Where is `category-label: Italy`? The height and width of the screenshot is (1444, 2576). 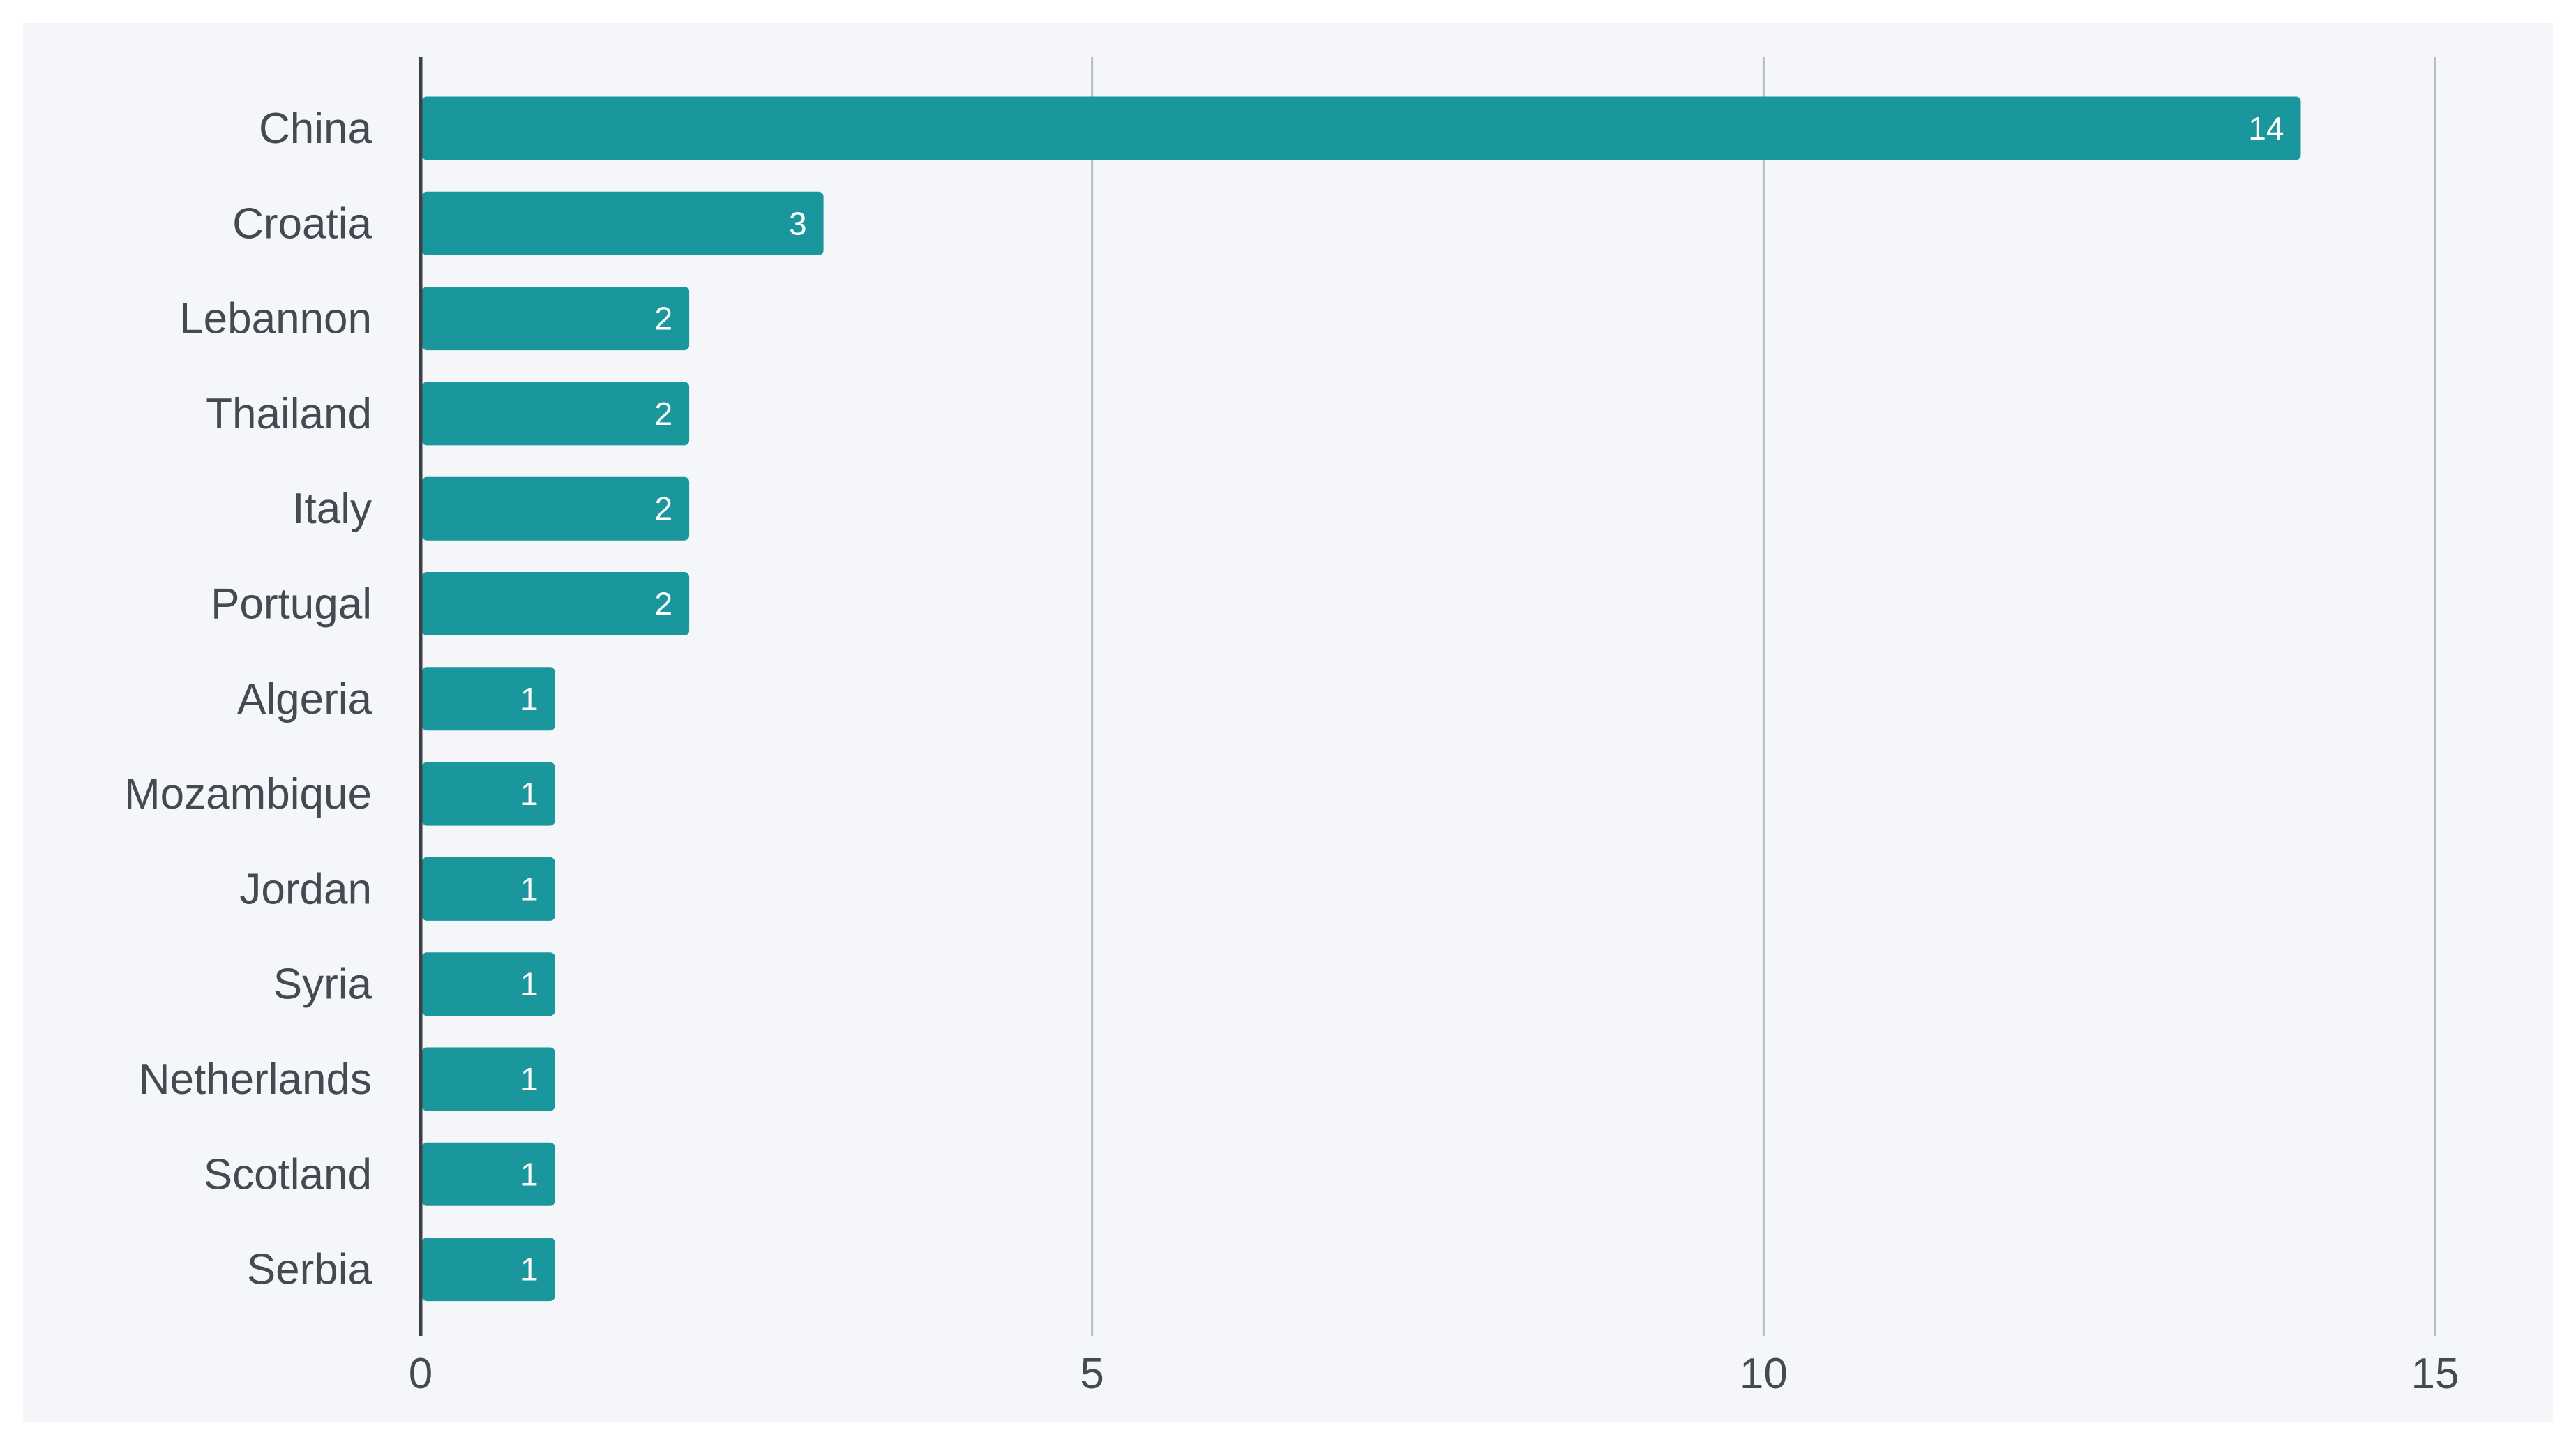 category-label: Italy is located at coordinates (332, 509).